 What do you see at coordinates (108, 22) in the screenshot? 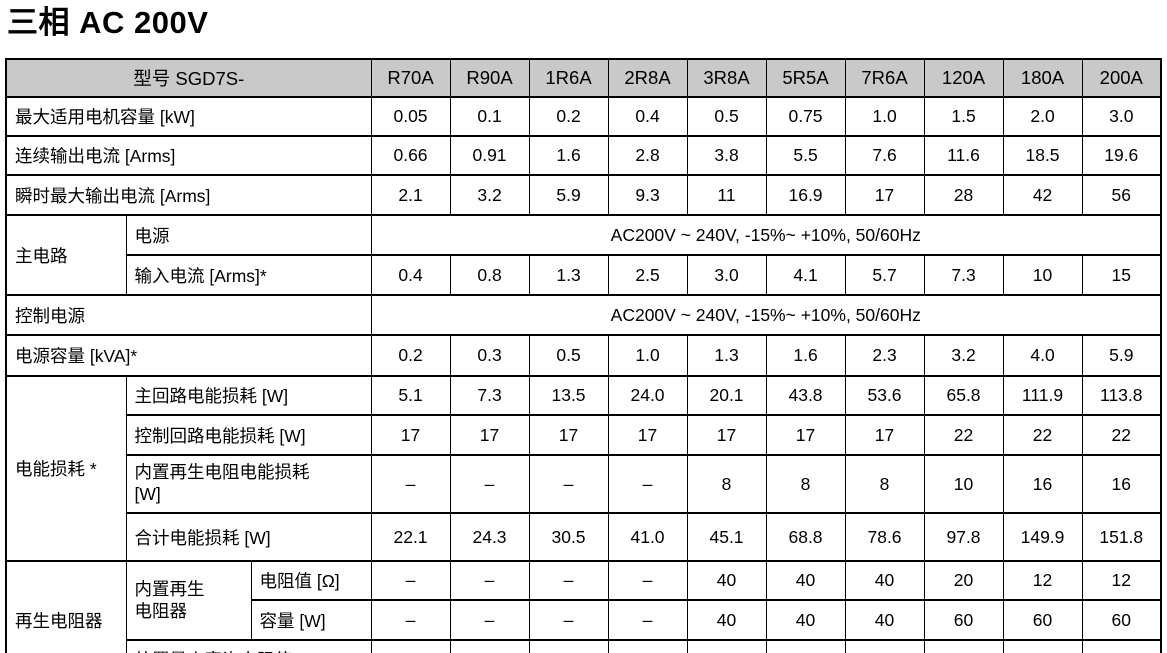
I see `page-title: 三相 AC 200V` at bounding box center [108, 22].